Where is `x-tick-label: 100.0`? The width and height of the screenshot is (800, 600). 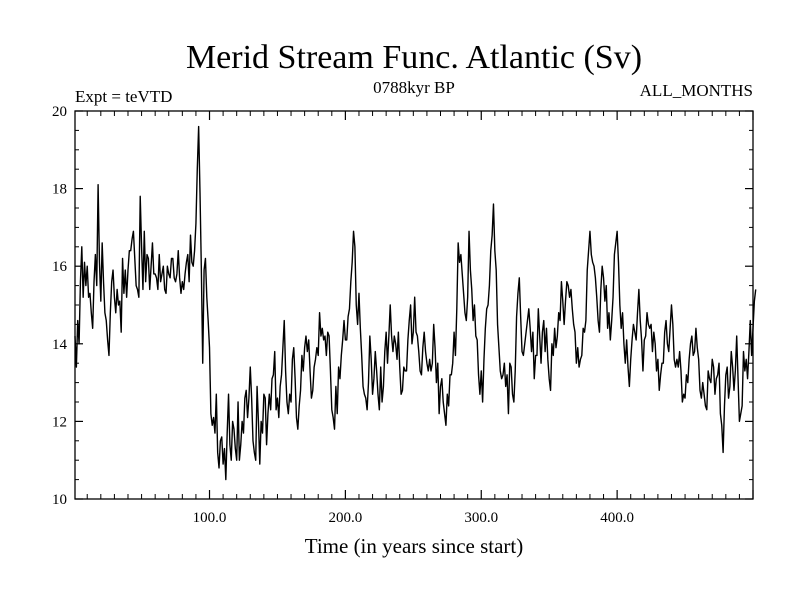 x-tick-label: 100.0 is located at coordinates (210, 518).